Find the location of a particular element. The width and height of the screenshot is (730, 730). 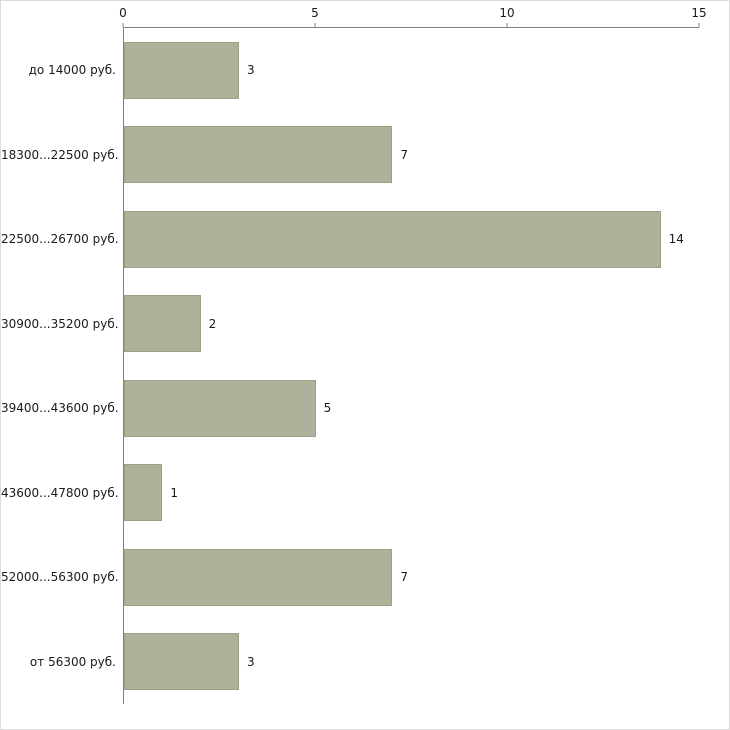

bar-row: 22500...26700 руб. 14 is located at coordinates (350, 239).